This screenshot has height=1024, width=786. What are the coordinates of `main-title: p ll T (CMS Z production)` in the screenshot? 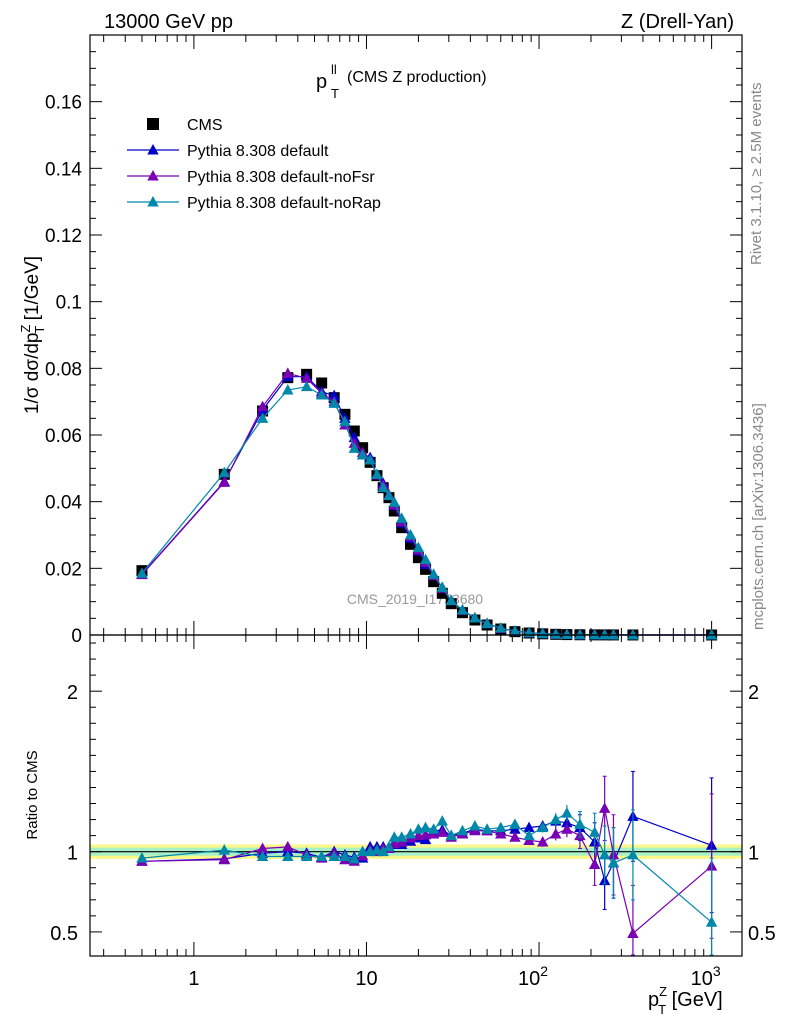 It's located at (401, 81).